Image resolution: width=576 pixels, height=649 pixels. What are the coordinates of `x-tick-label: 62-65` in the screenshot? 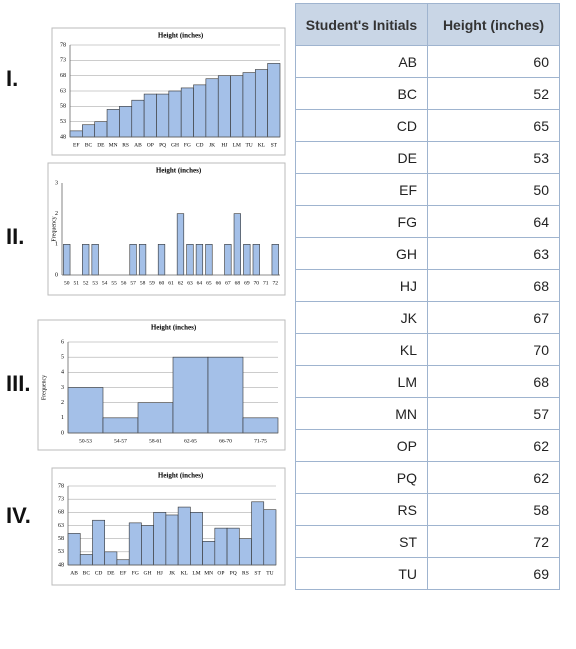 It's located at (190, 441).